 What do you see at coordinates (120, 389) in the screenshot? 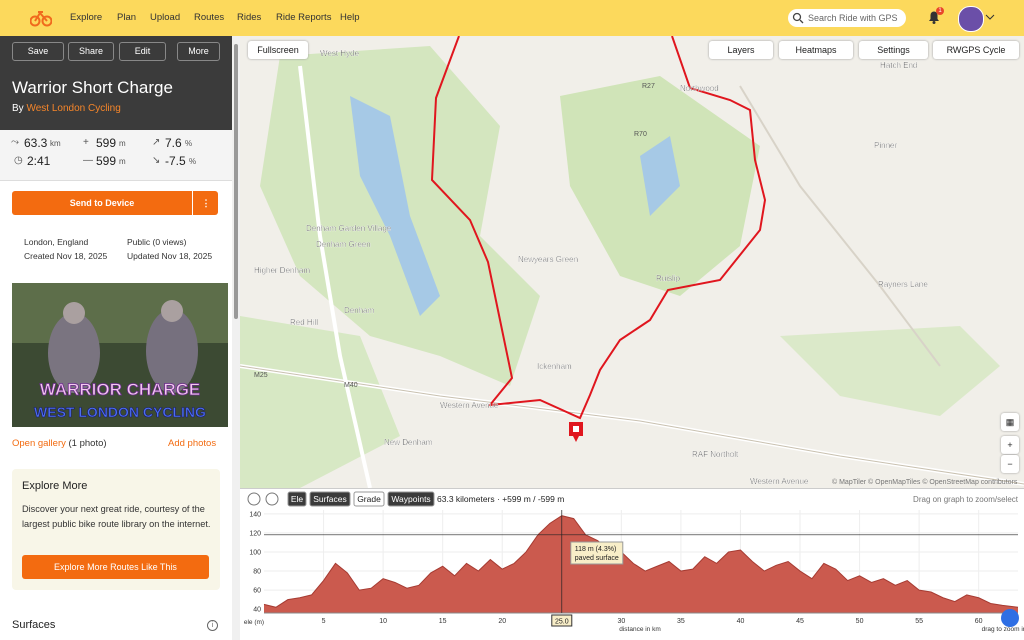
I see `photo-text-1: WARRIOR CHARGE` at bounding box center [120, 389].